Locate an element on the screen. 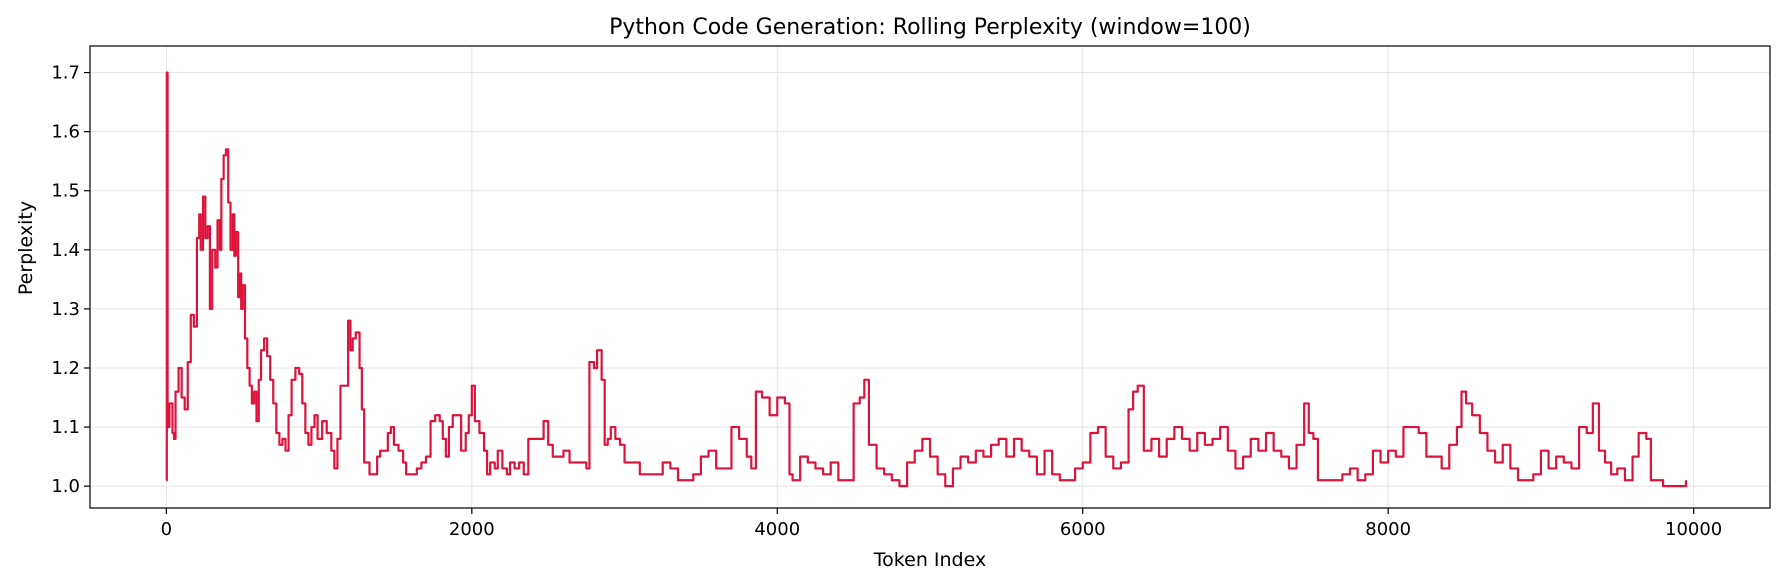 The height and width of the screenshot is (584, 1785). x-axis-title: Token Index is located at coordinates (929, 560).